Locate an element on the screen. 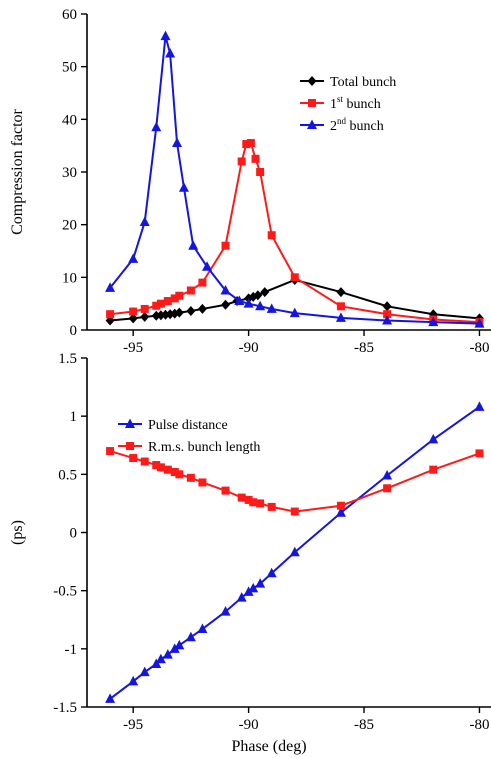 The width and height of the screenshot is (491, 758). panel-1-x-tick-label: -85 is located at coordinates (364, 348).